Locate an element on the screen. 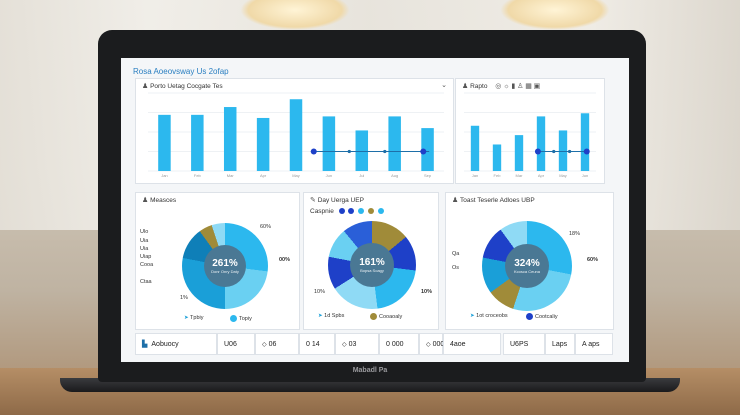 This screenshot has height=415, width=740. dashboard-title: Rosa Aoeovsway Us 2ofap is located at coordinates (181, 71).